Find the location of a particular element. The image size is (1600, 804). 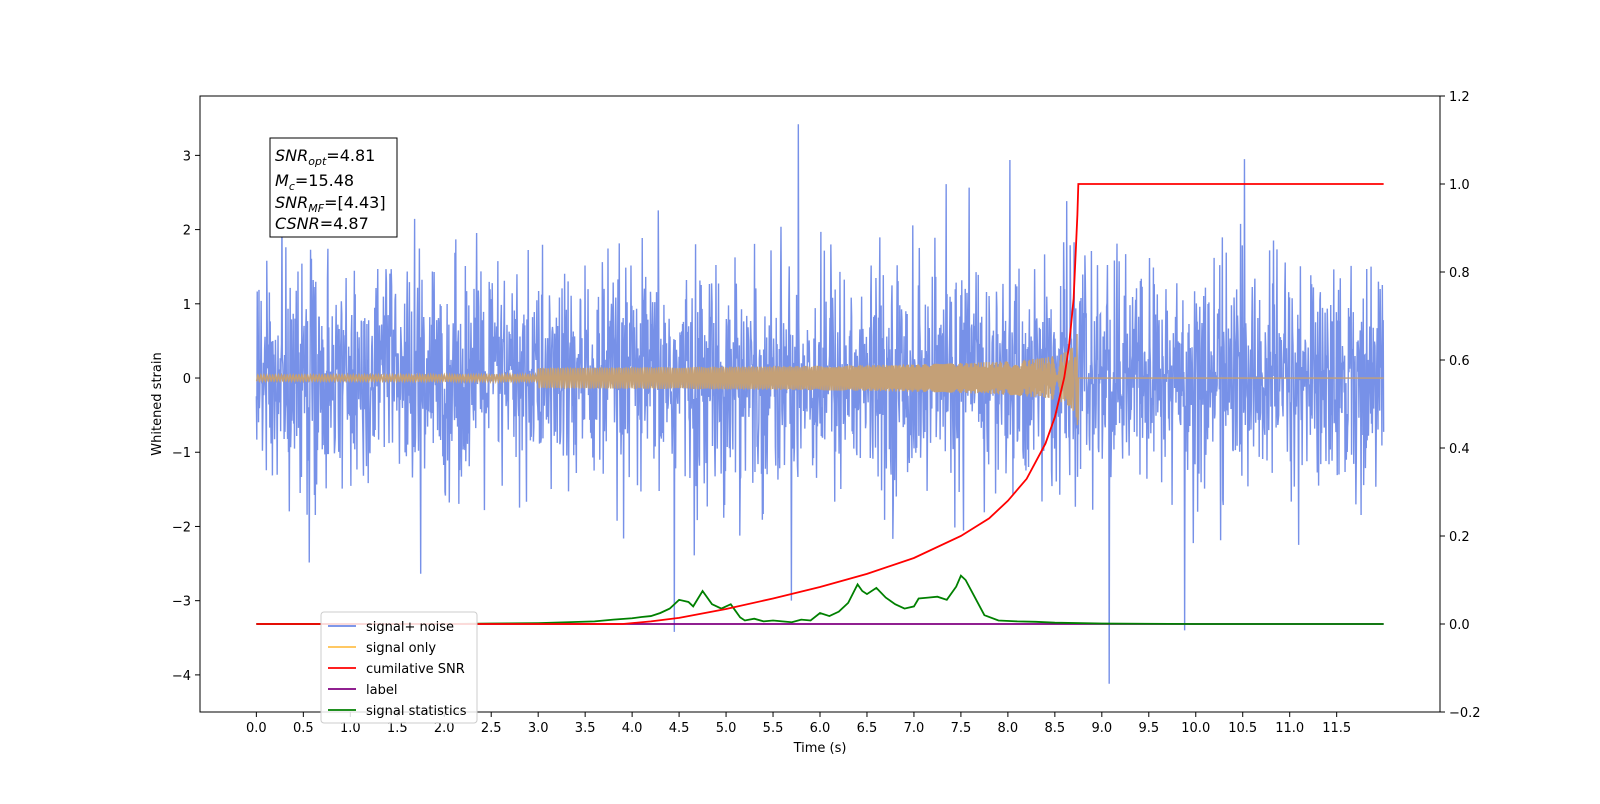

annotation-snr-mf: SNRMF=[4.43] is located at coordinates (330, 204).